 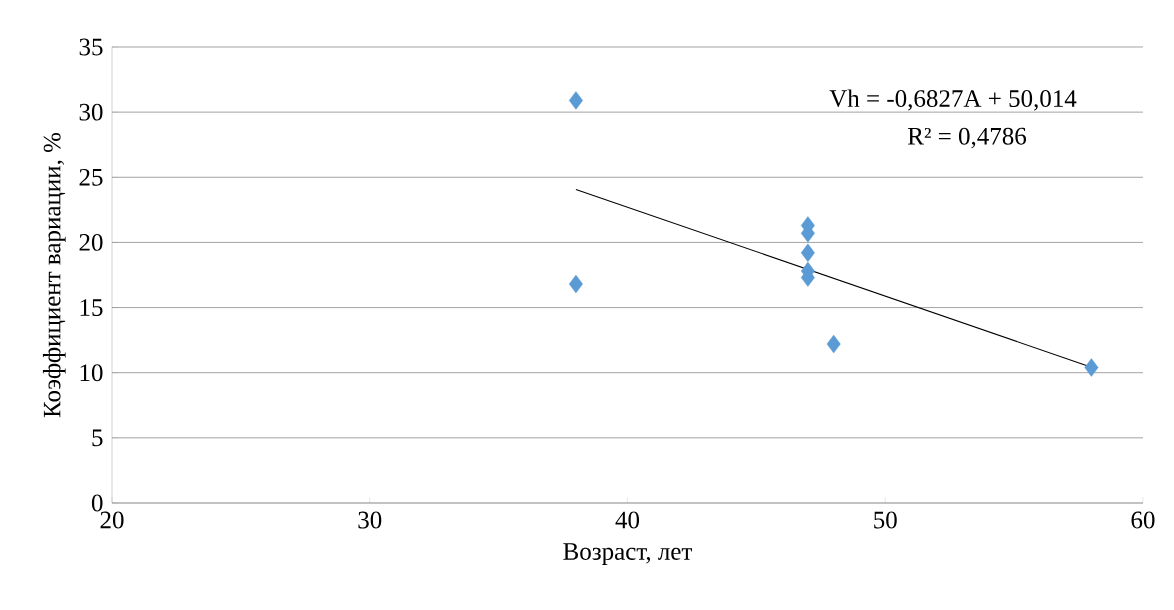 What do you see at coordinates (91, 177) in the screenshot?
I see `y-tick-label: 25` at bounding box center [91, 177].